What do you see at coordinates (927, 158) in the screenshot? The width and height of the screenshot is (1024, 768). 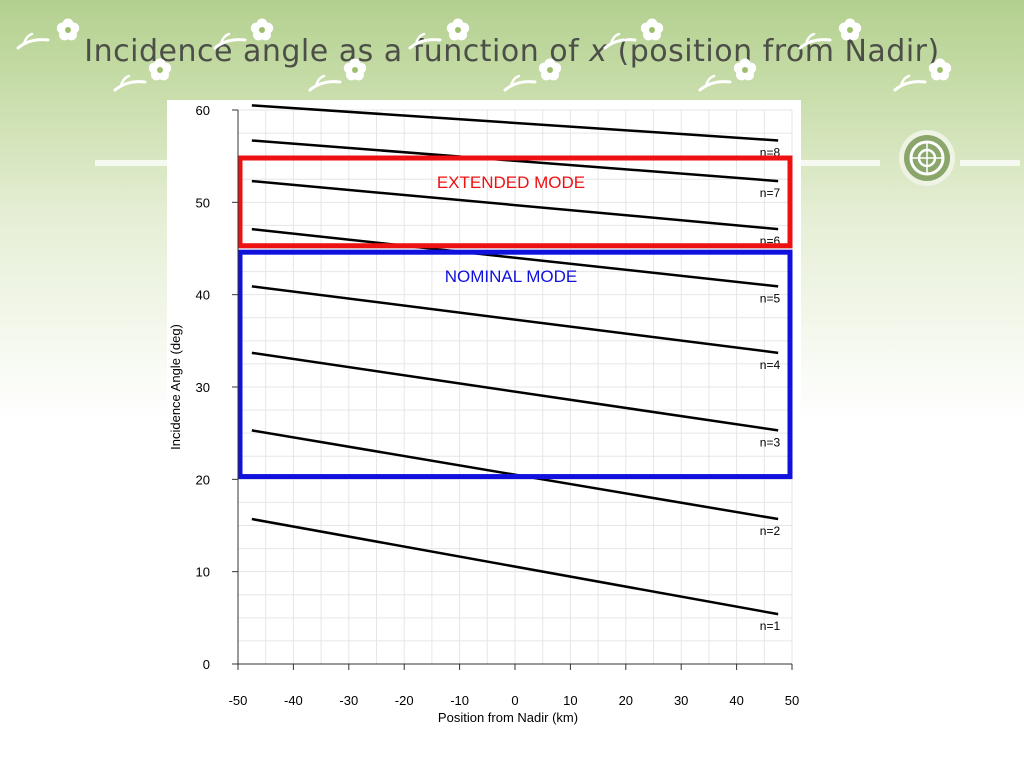 I see `emblem-icon` at bounding box center [927, 158].